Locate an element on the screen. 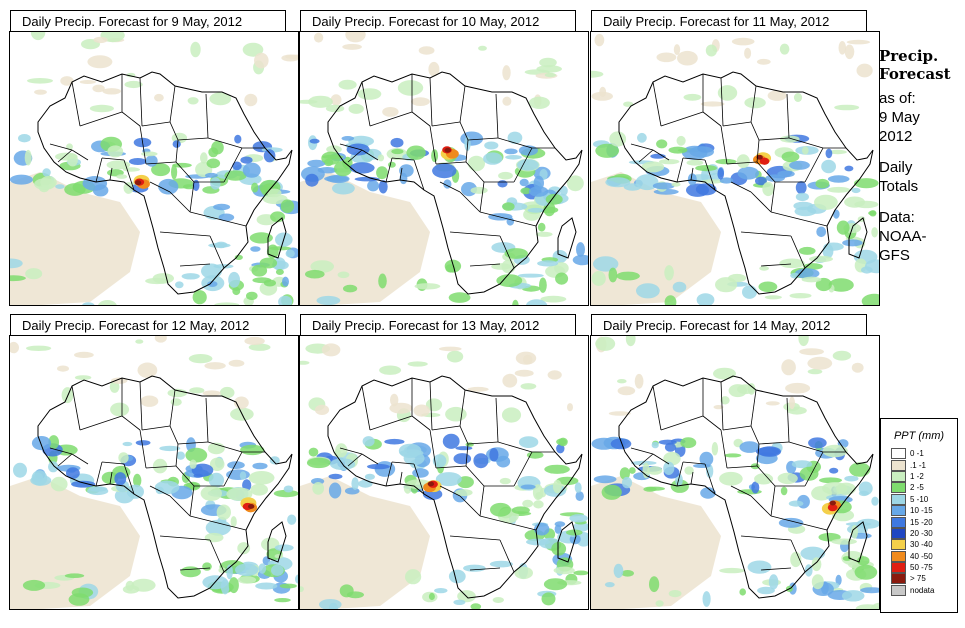  legend-item: 5 -10 is located at coordinates (919, 499).